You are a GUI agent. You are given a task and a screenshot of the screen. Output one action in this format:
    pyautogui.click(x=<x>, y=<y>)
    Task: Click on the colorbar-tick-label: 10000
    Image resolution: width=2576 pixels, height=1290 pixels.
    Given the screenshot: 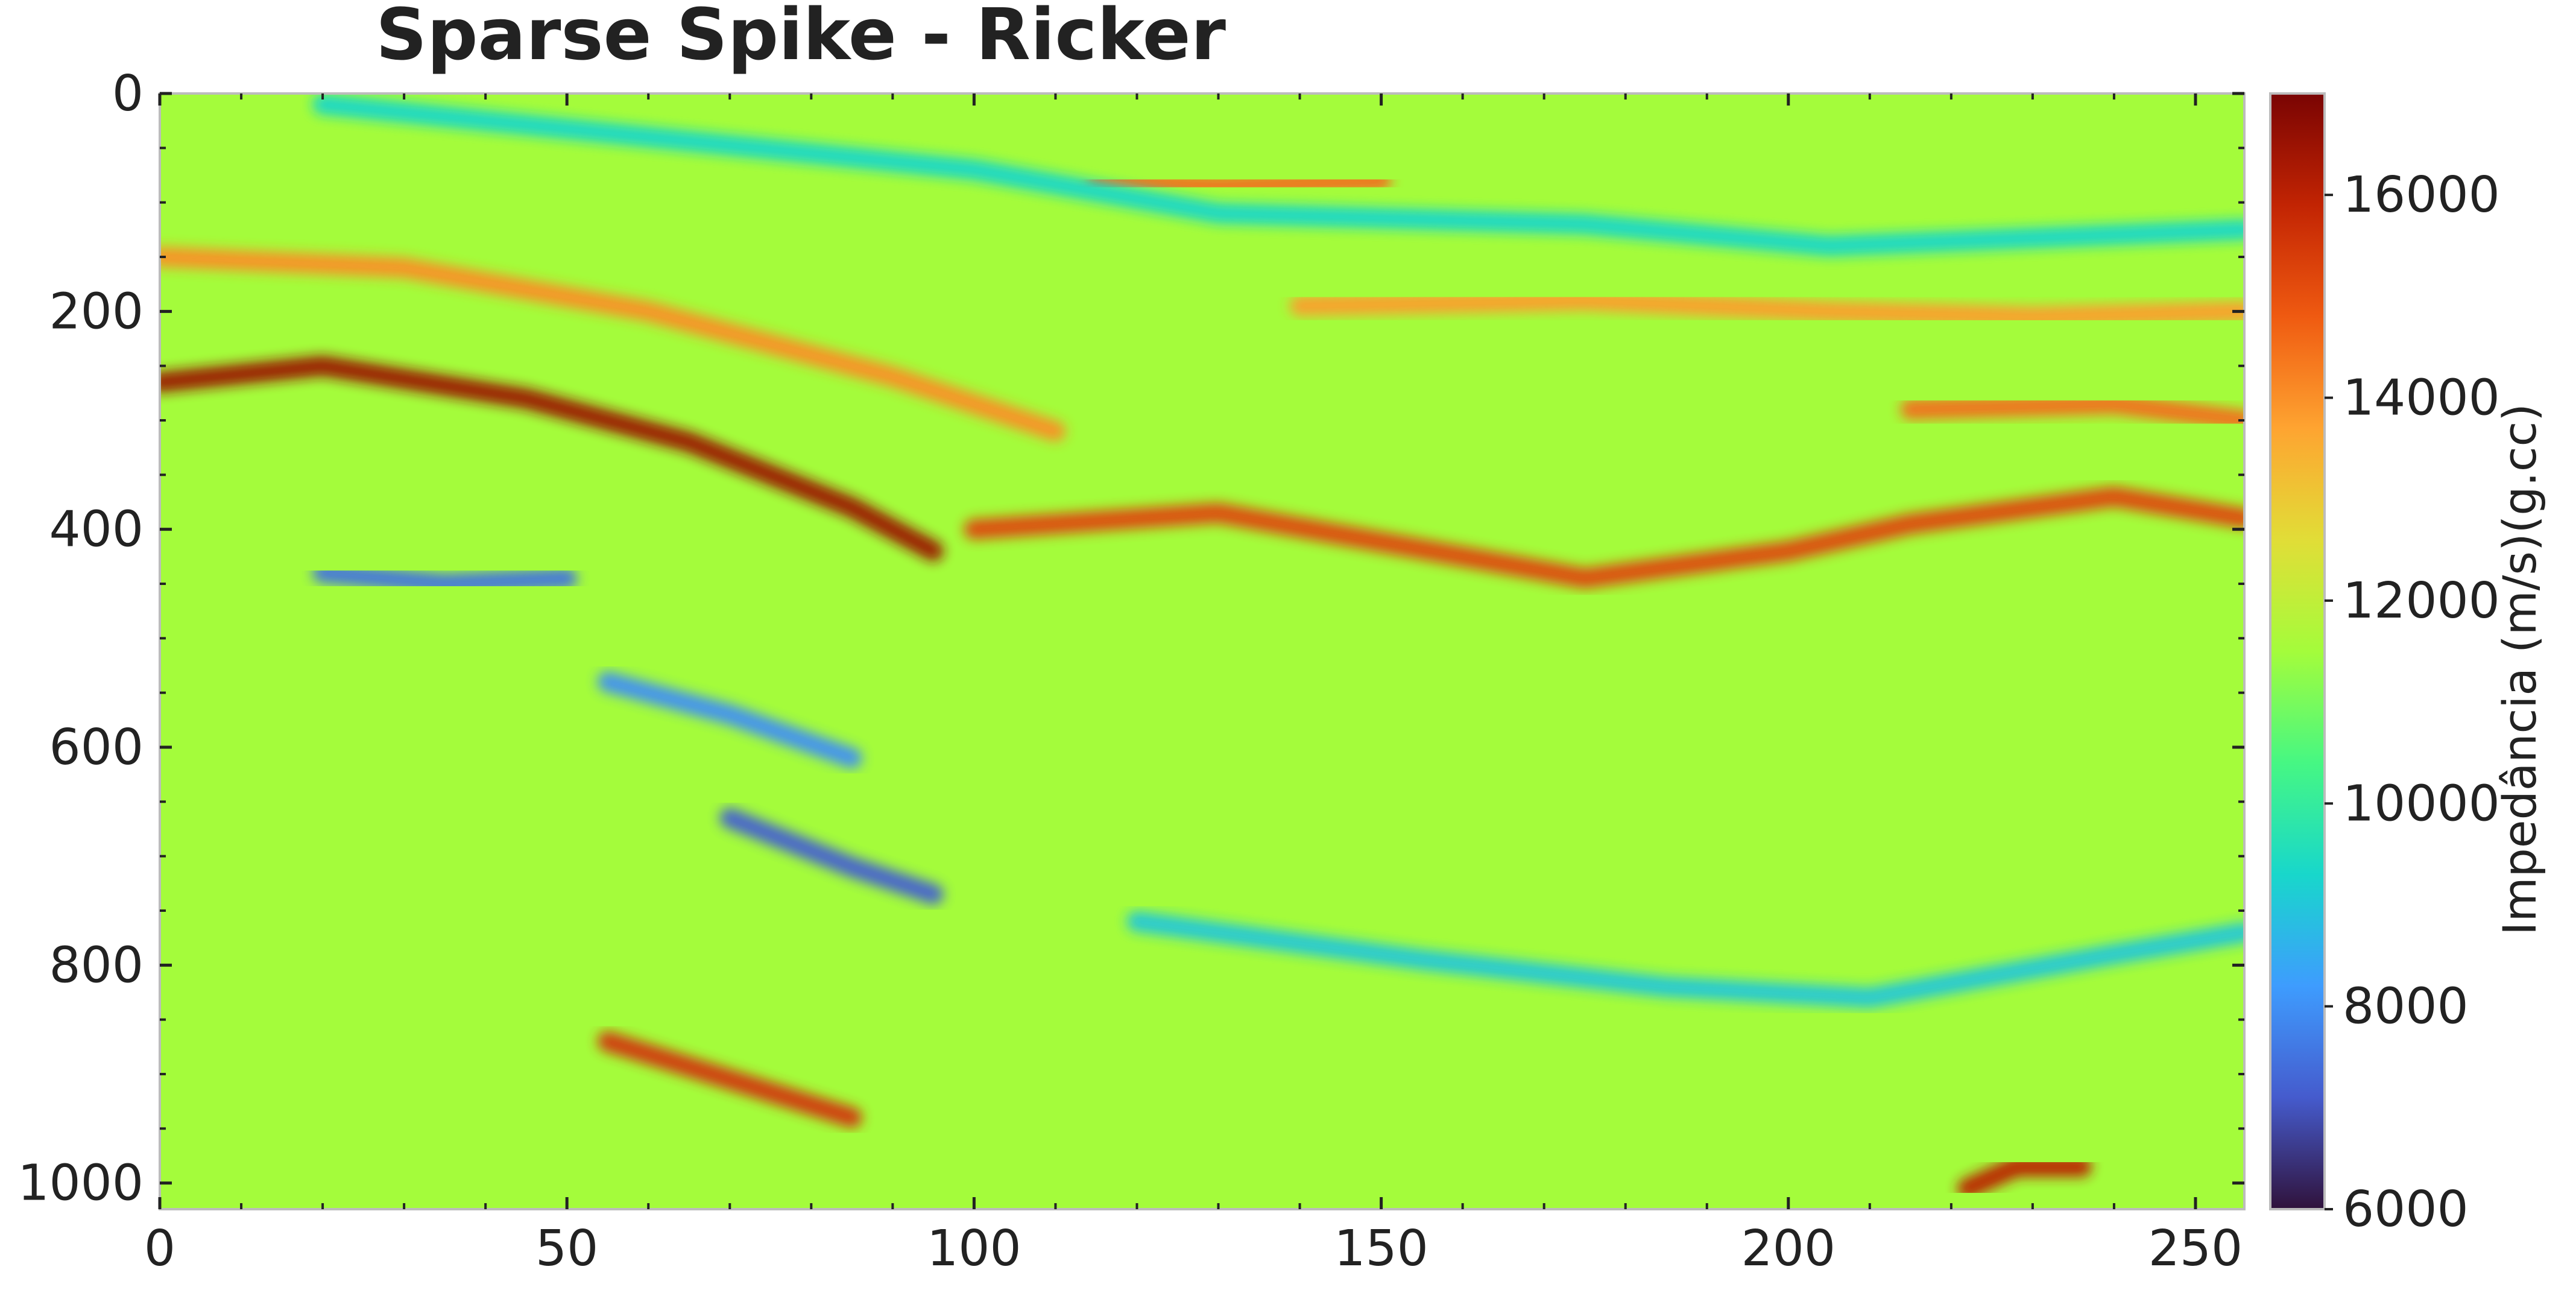 What is the action you would take?
    pyautogui.click(x=2421, y=804)
    